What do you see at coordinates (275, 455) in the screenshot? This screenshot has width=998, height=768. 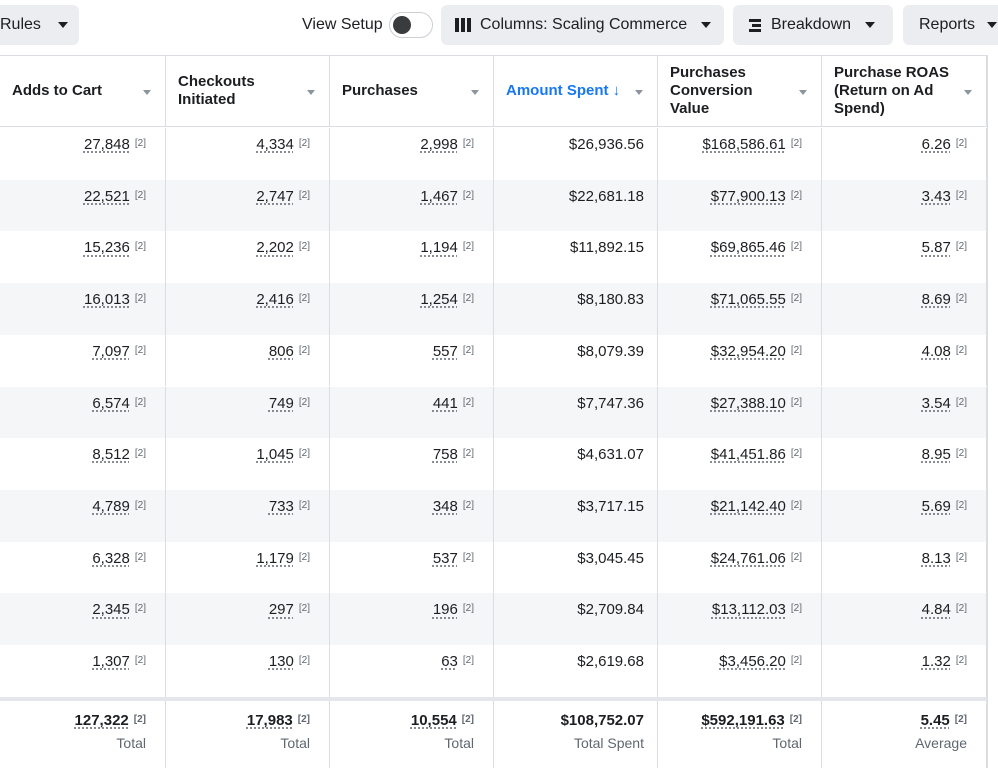 I see `cell-value: 1,045` at bounding box center [275, 455].